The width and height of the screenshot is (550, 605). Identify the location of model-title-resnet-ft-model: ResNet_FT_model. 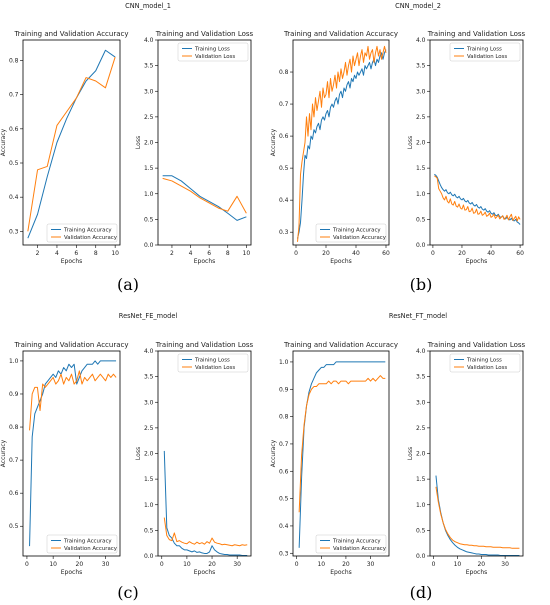
(418, 316).